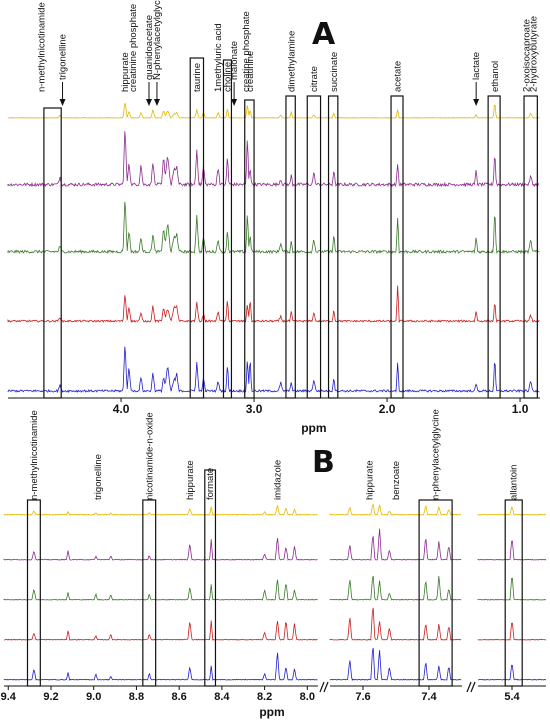 The height and width of the screenshot is (721, 550). Describe the element at coordinates (218, 57) in the screenshot. I see `label-a-7: 1methyluric acid` at that location.